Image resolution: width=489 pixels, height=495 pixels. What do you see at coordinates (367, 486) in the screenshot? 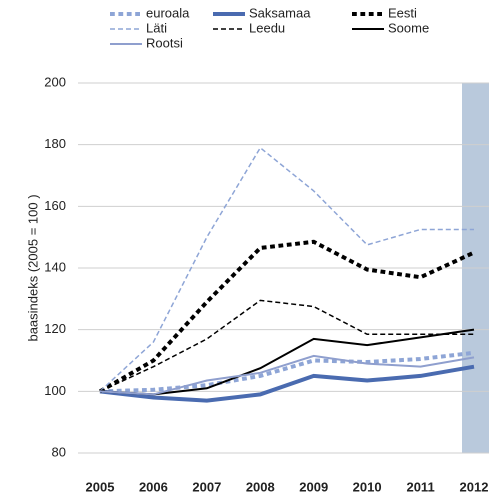
I see `x-tick-label: 2010` at bounding box center [367, 486].